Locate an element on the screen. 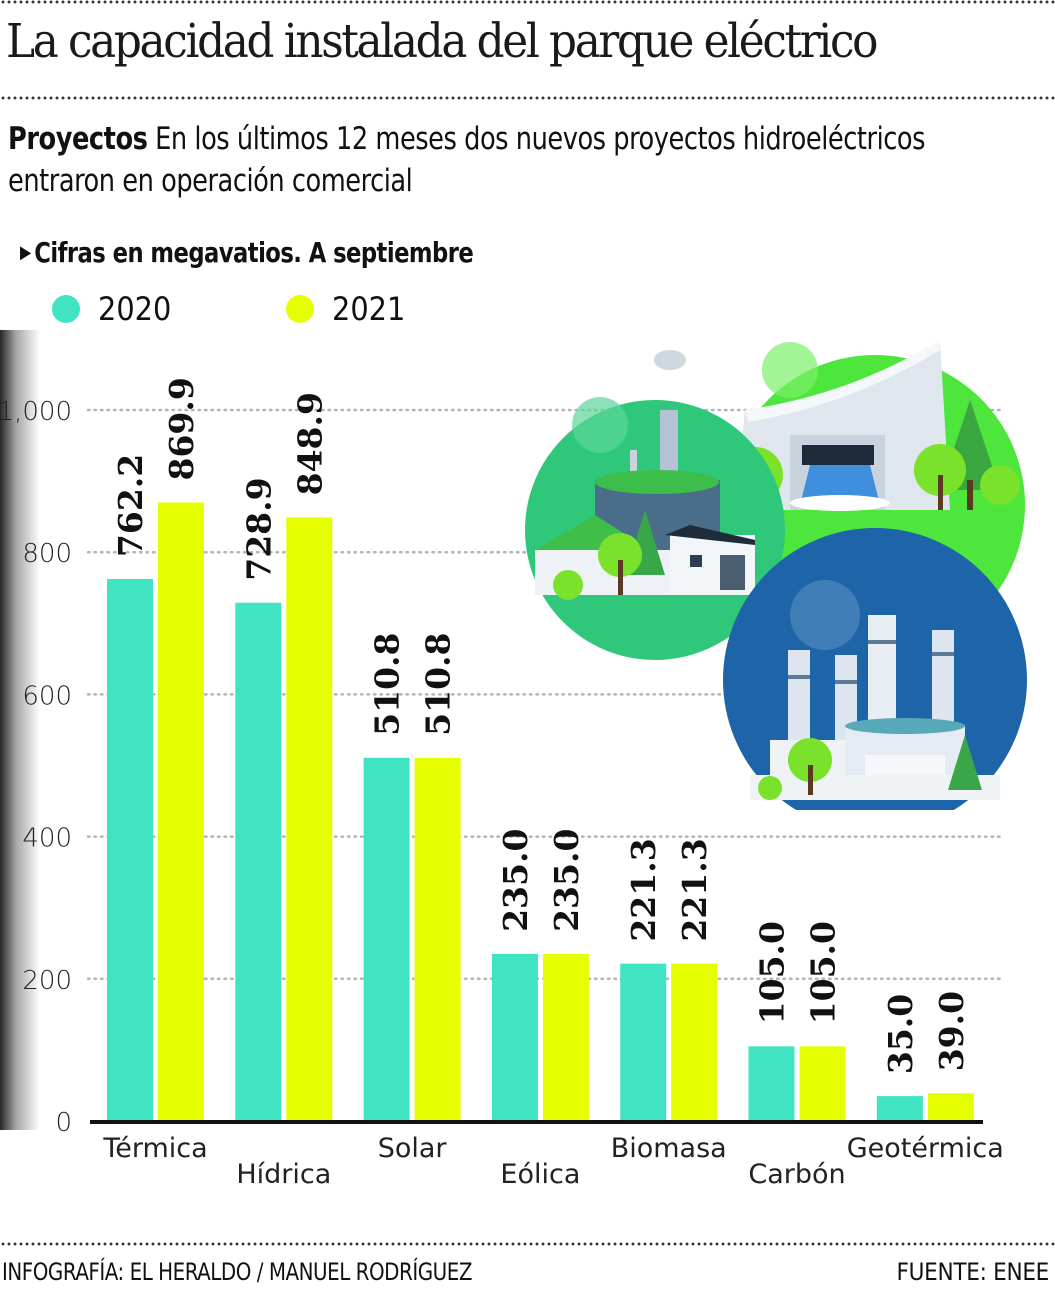 This screenshot has width=1055, height=1292. x-category-label: Biomasa is located at coordinates (669, 1148).